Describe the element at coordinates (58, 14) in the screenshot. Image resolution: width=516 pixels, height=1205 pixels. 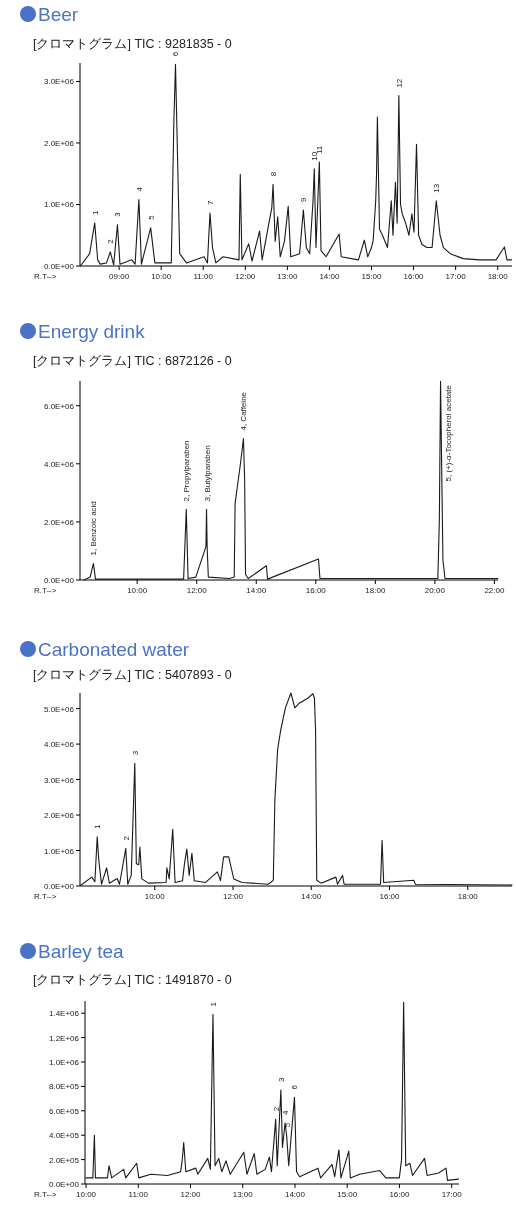
I see `chart-title: Beer` at that location.